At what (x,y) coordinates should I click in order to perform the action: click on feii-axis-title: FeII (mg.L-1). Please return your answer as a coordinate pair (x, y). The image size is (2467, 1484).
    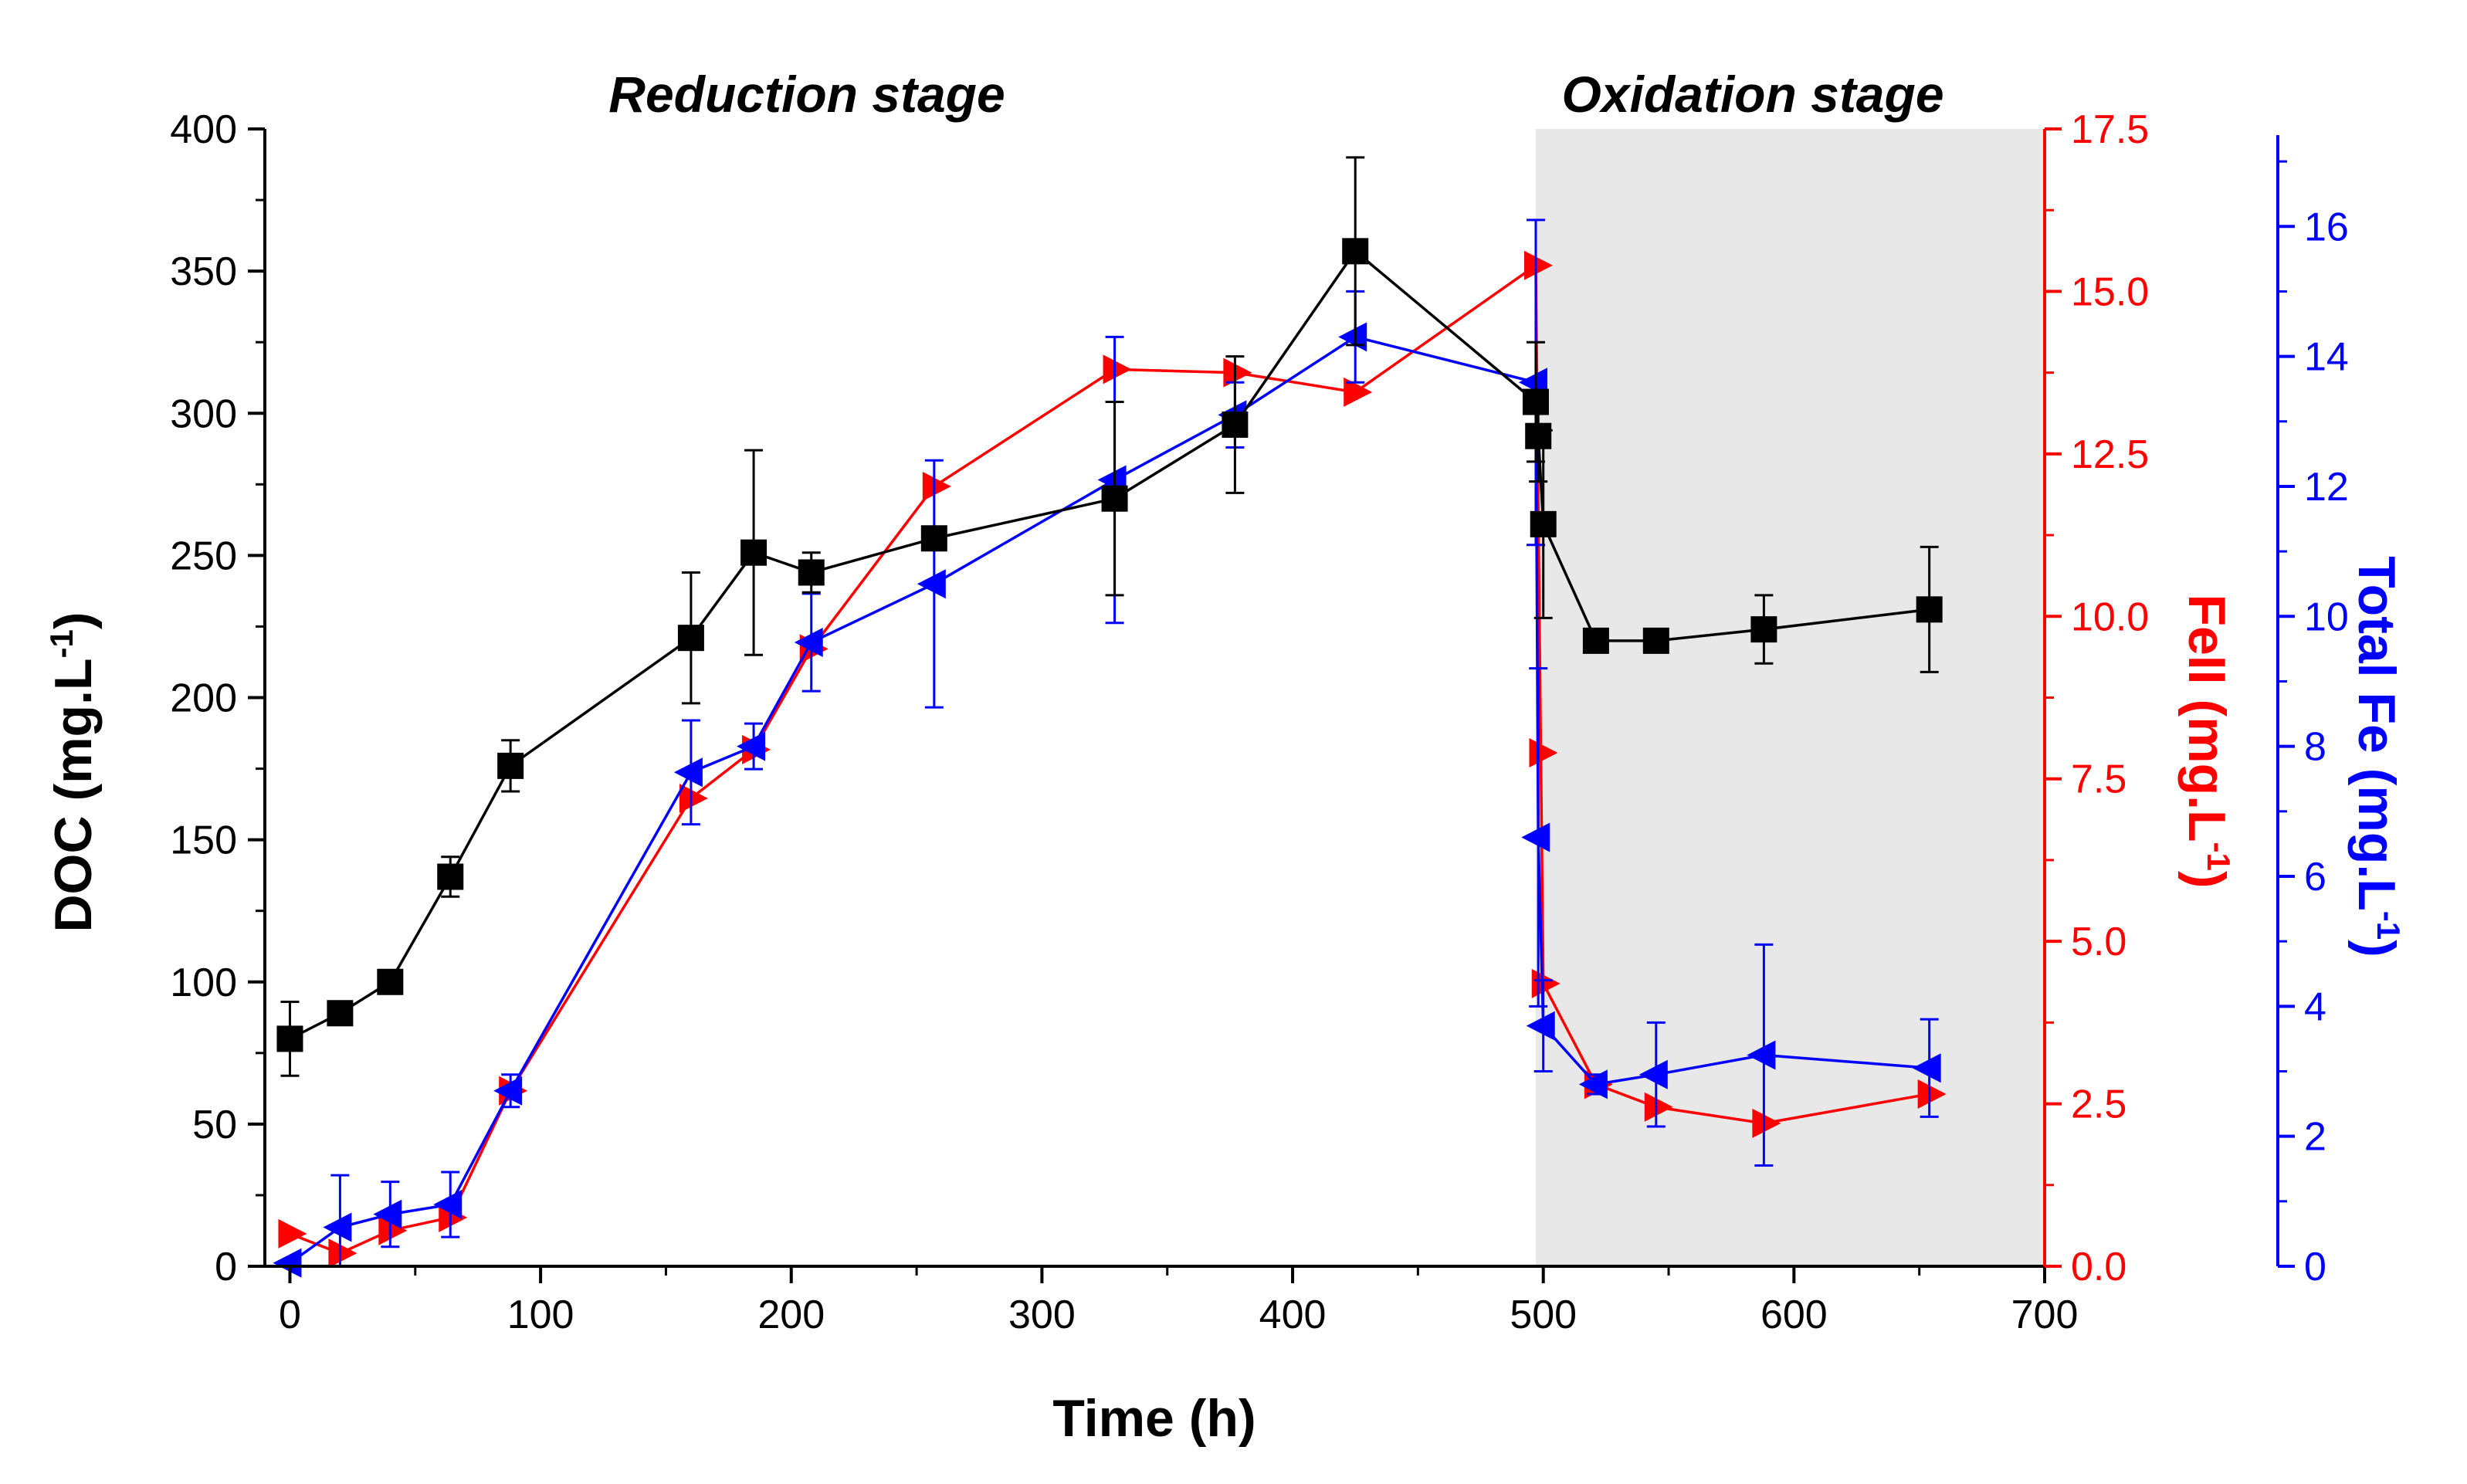
    Looking at the image, I should click on (2207, 741).